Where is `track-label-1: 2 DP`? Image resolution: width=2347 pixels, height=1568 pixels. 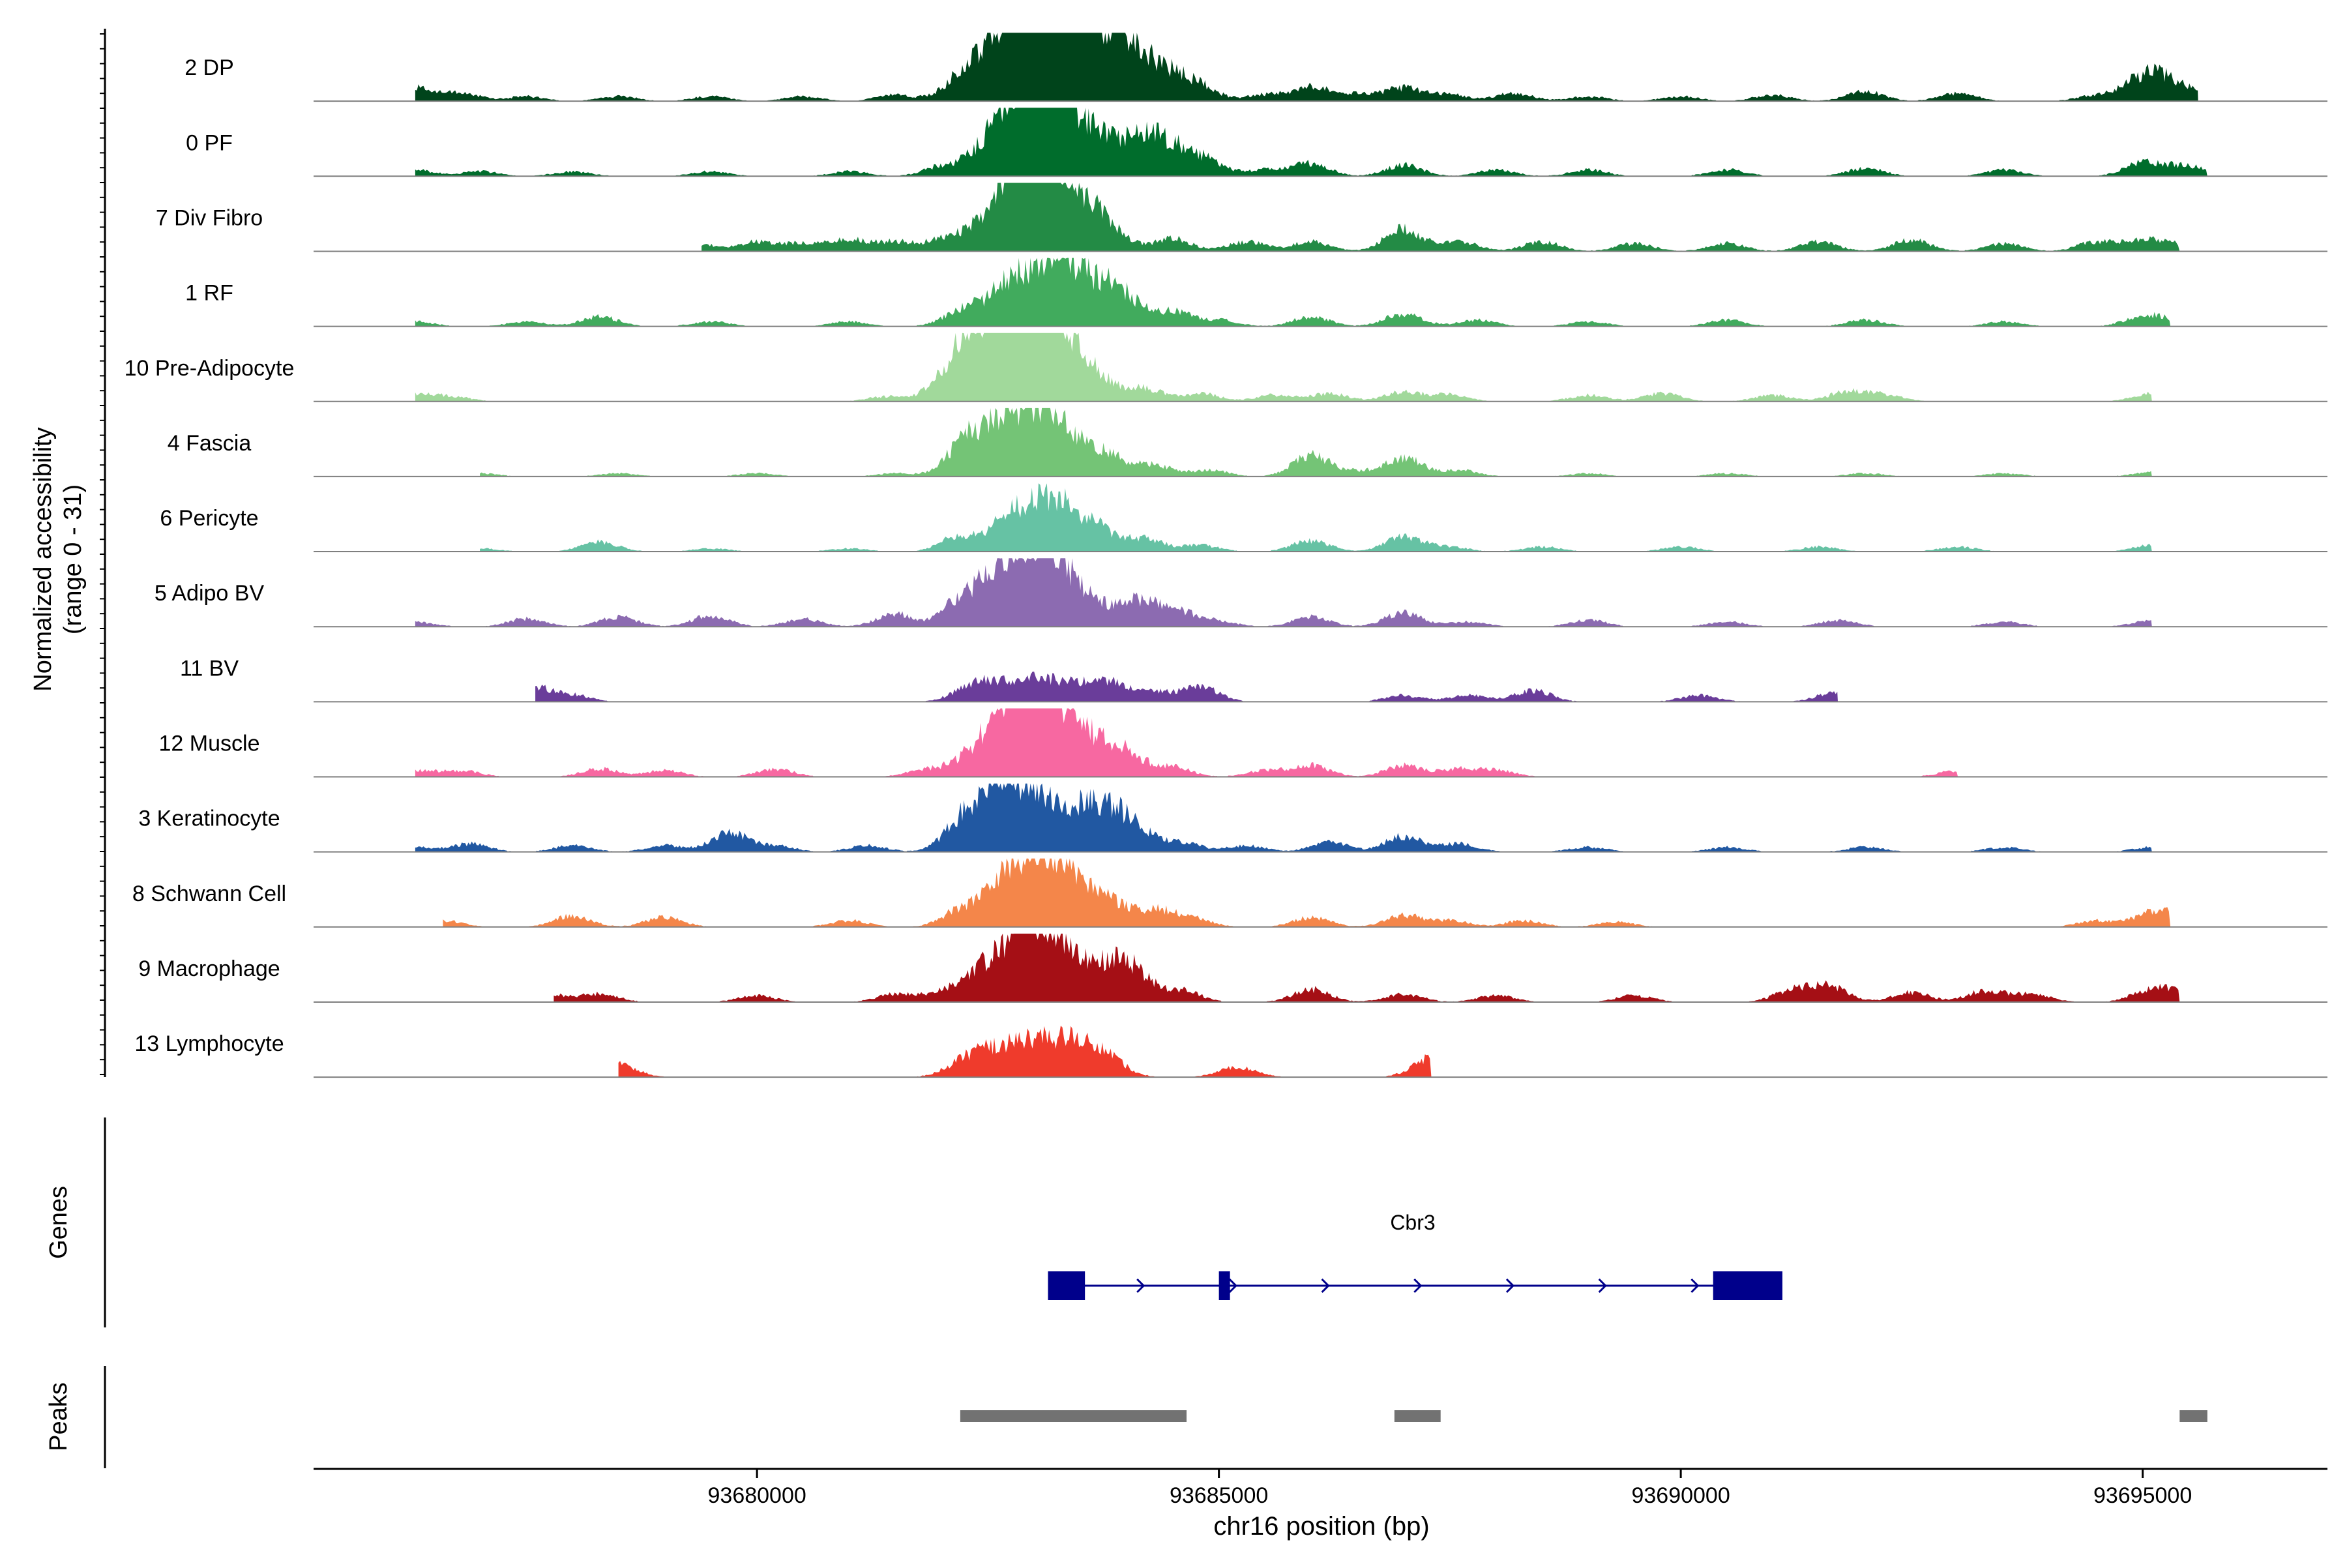
track-label-1: 2 DP is located at coordinates (209, 67).